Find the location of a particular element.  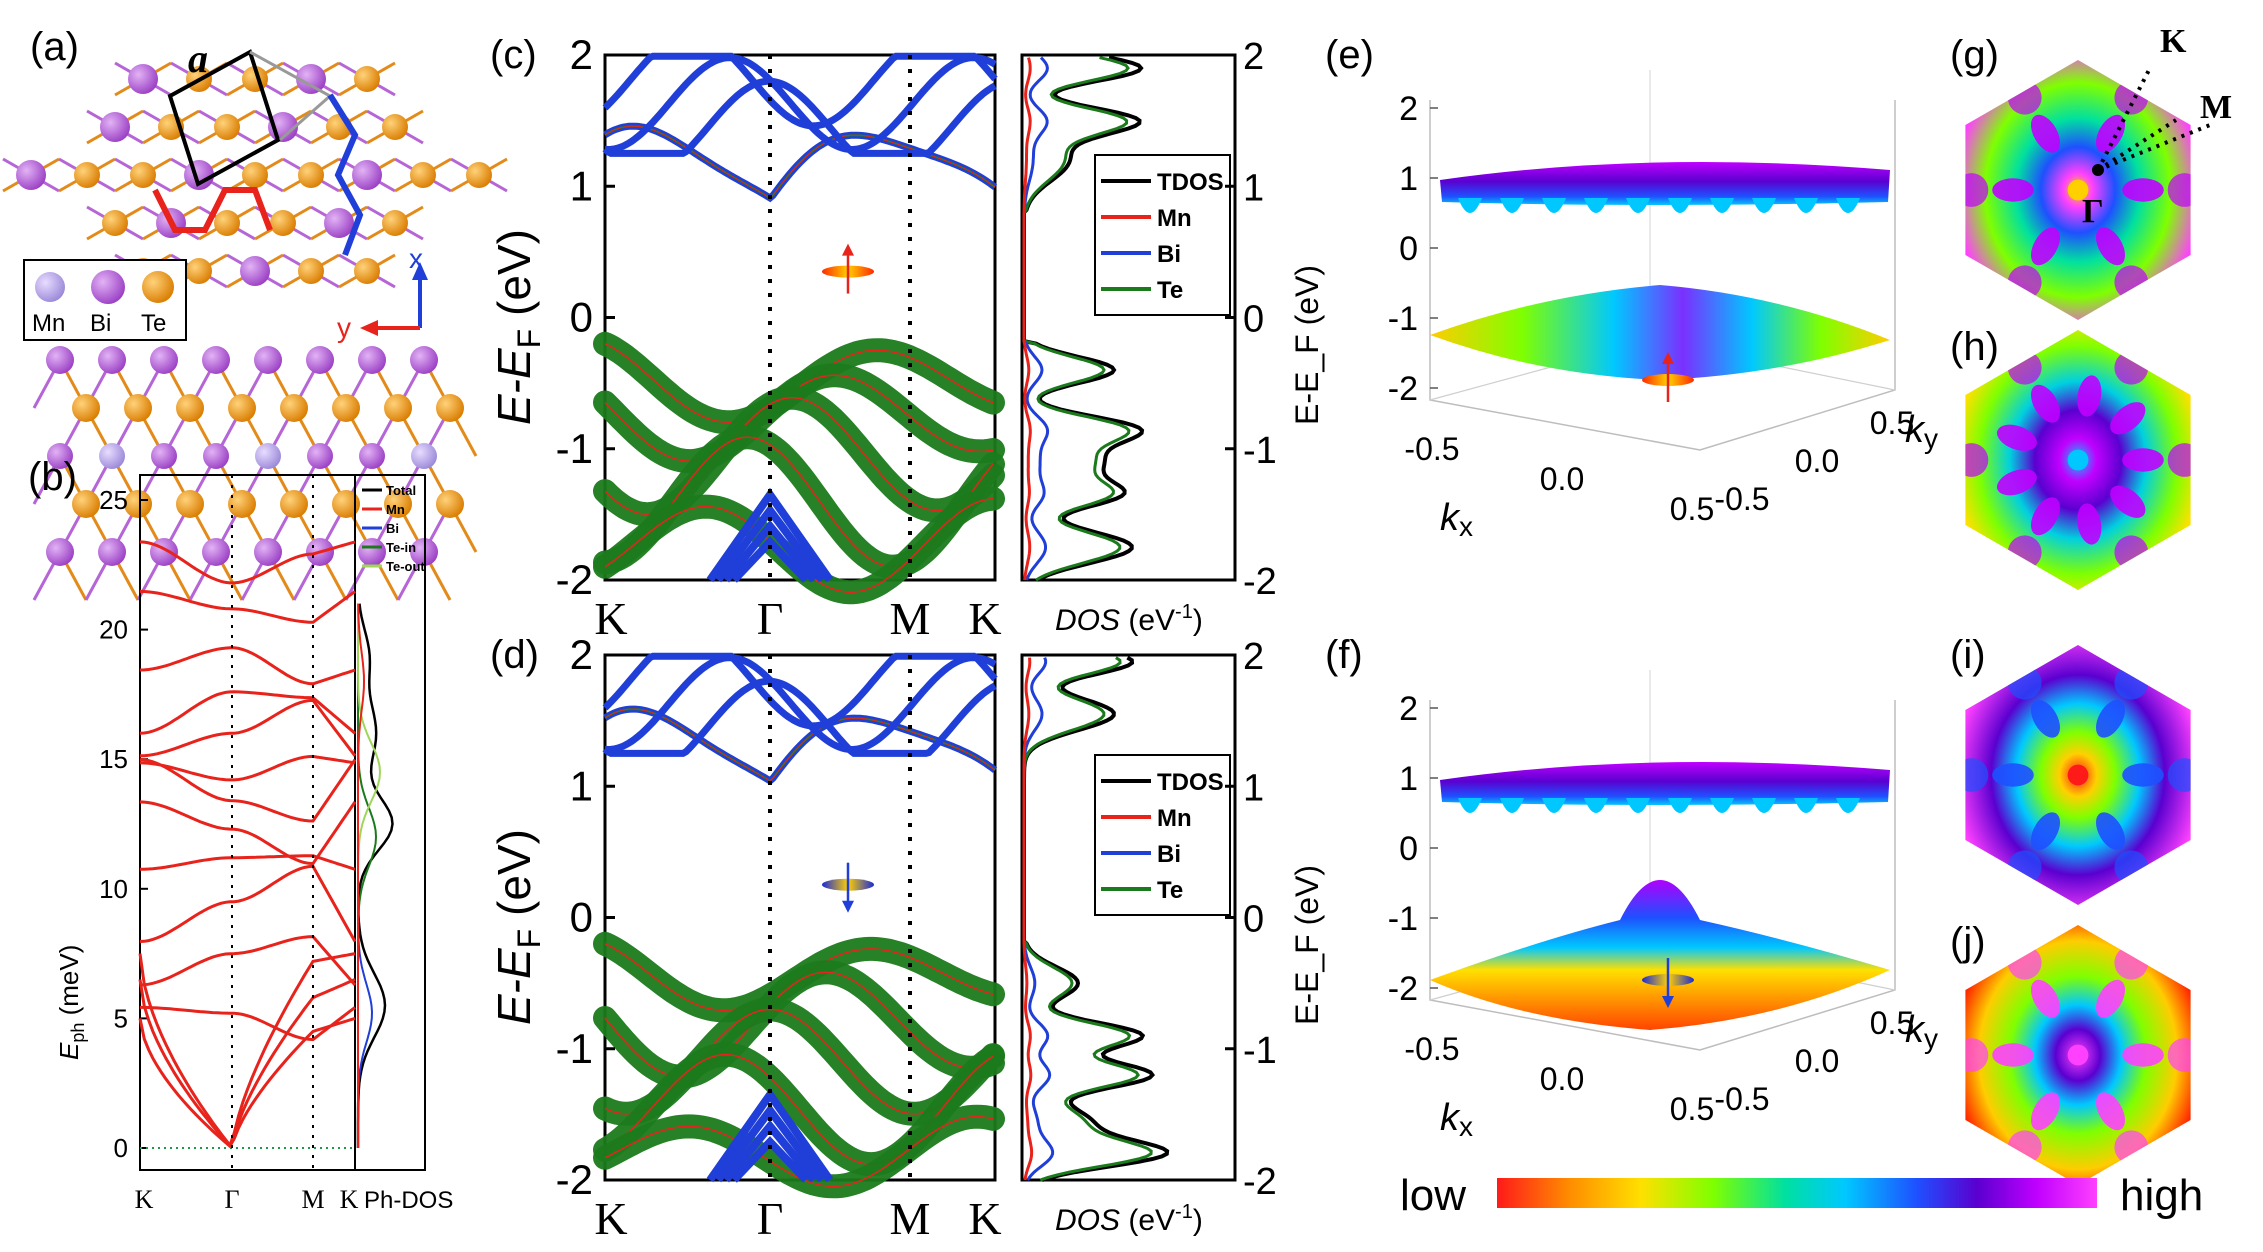

ky-tick-label: -0.5 is located at coordinates (1741, 499).